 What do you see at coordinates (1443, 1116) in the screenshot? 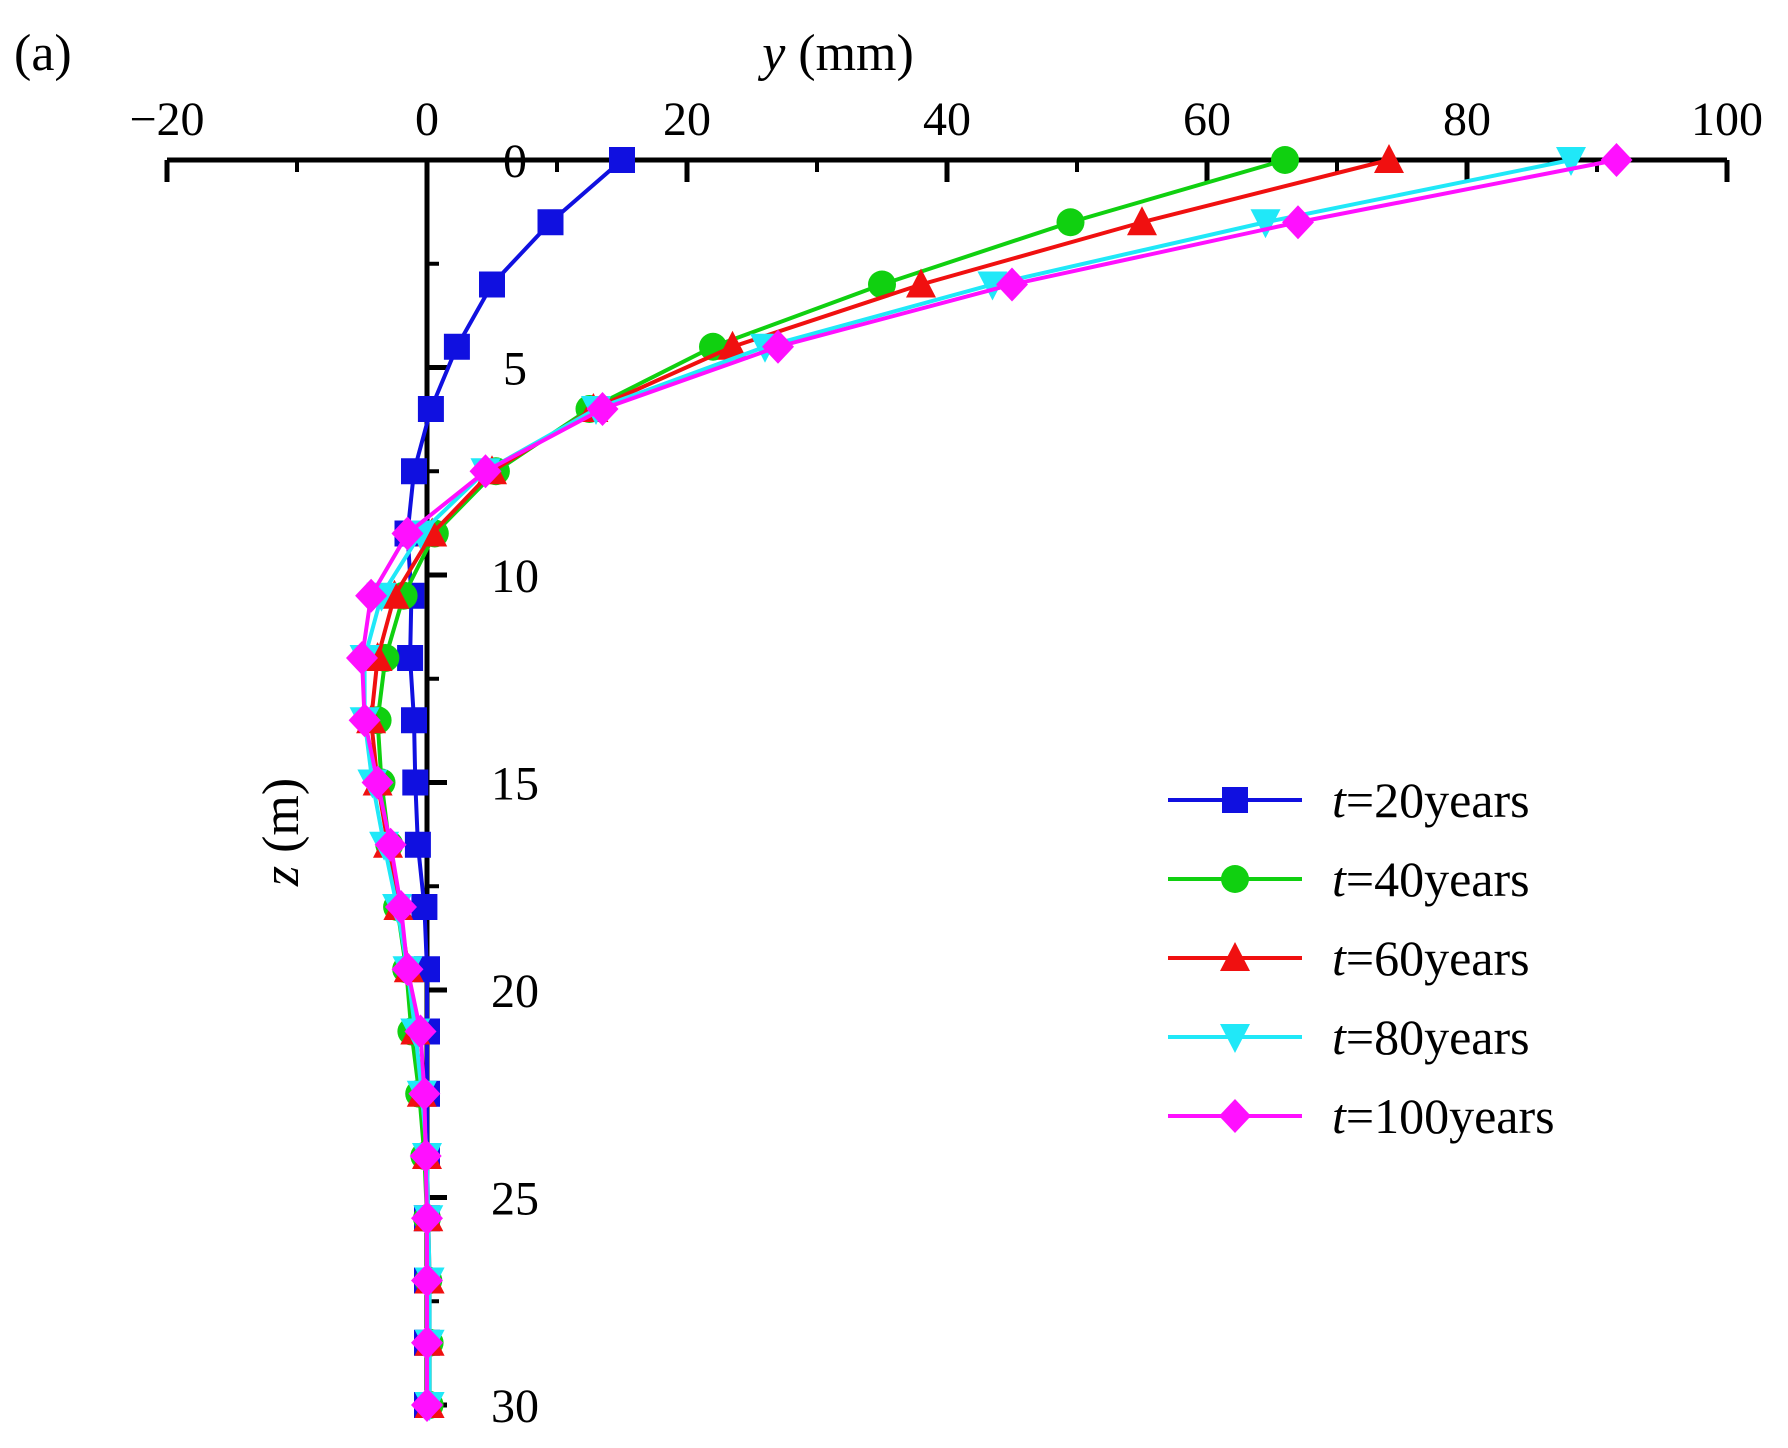
I see `legend-label: t=100years` at bounding box center [1443, 1116].